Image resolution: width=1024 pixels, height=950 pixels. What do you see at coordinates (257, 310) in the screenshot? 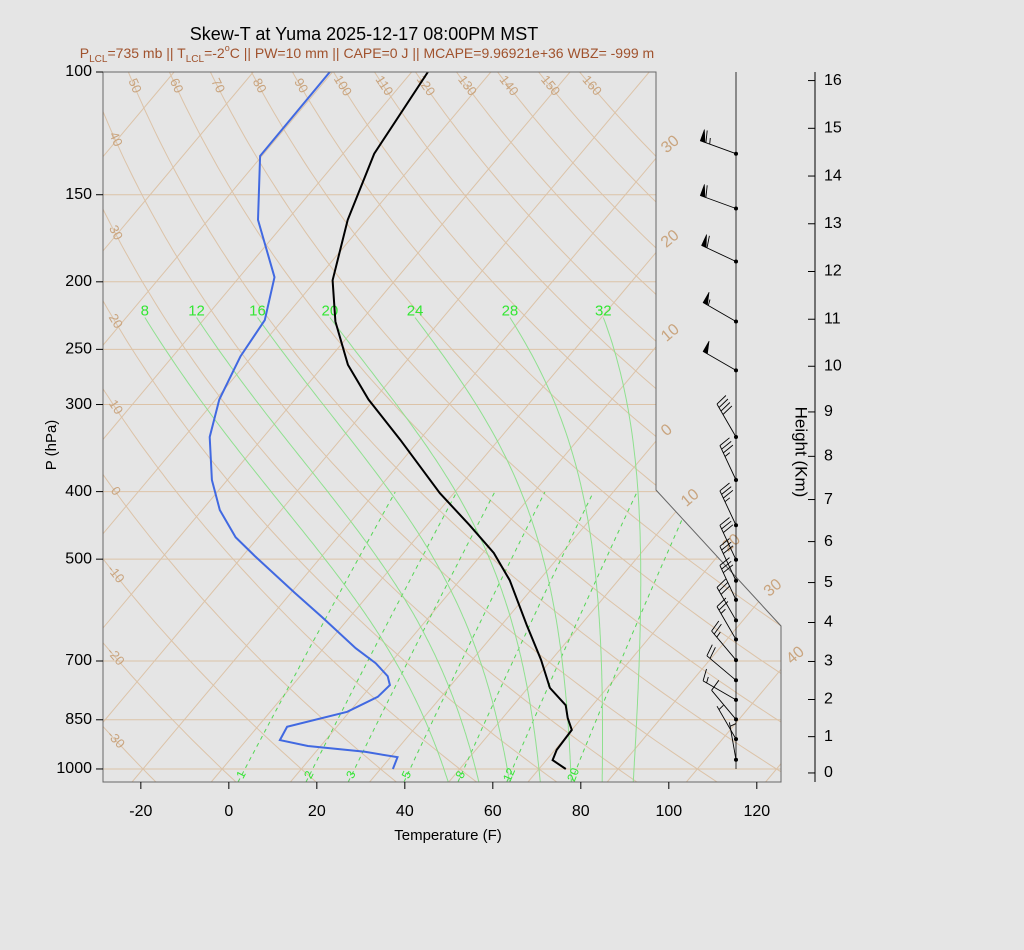
I see `moist-adiabat-label: 16` at bounding box center [257, 310].